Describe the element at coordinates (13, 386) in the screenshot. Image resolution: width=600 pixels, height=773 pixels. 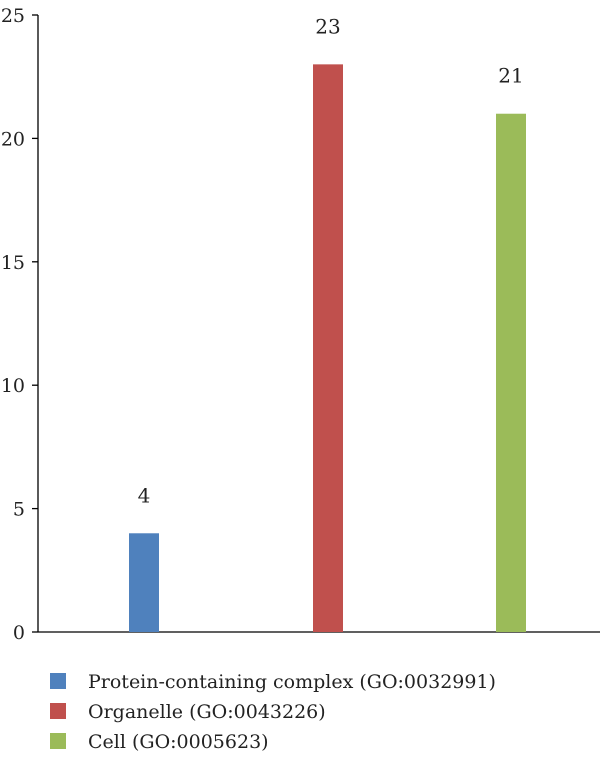
I see `y-tick-label: 10` at that location.